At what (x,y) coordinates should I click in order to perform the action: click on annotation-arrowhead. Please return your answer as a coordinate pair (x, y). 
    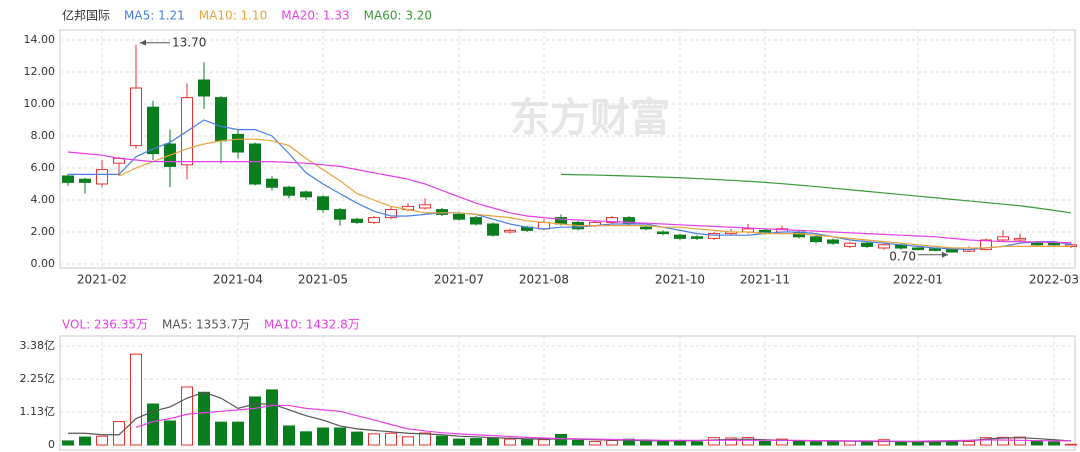
    Looking at the image, I should click on (945, 254).